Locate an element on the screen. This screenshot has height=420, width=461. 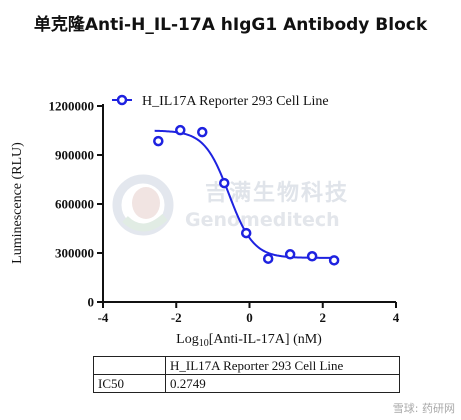
legend-marker is located at coordinates (122, 100).